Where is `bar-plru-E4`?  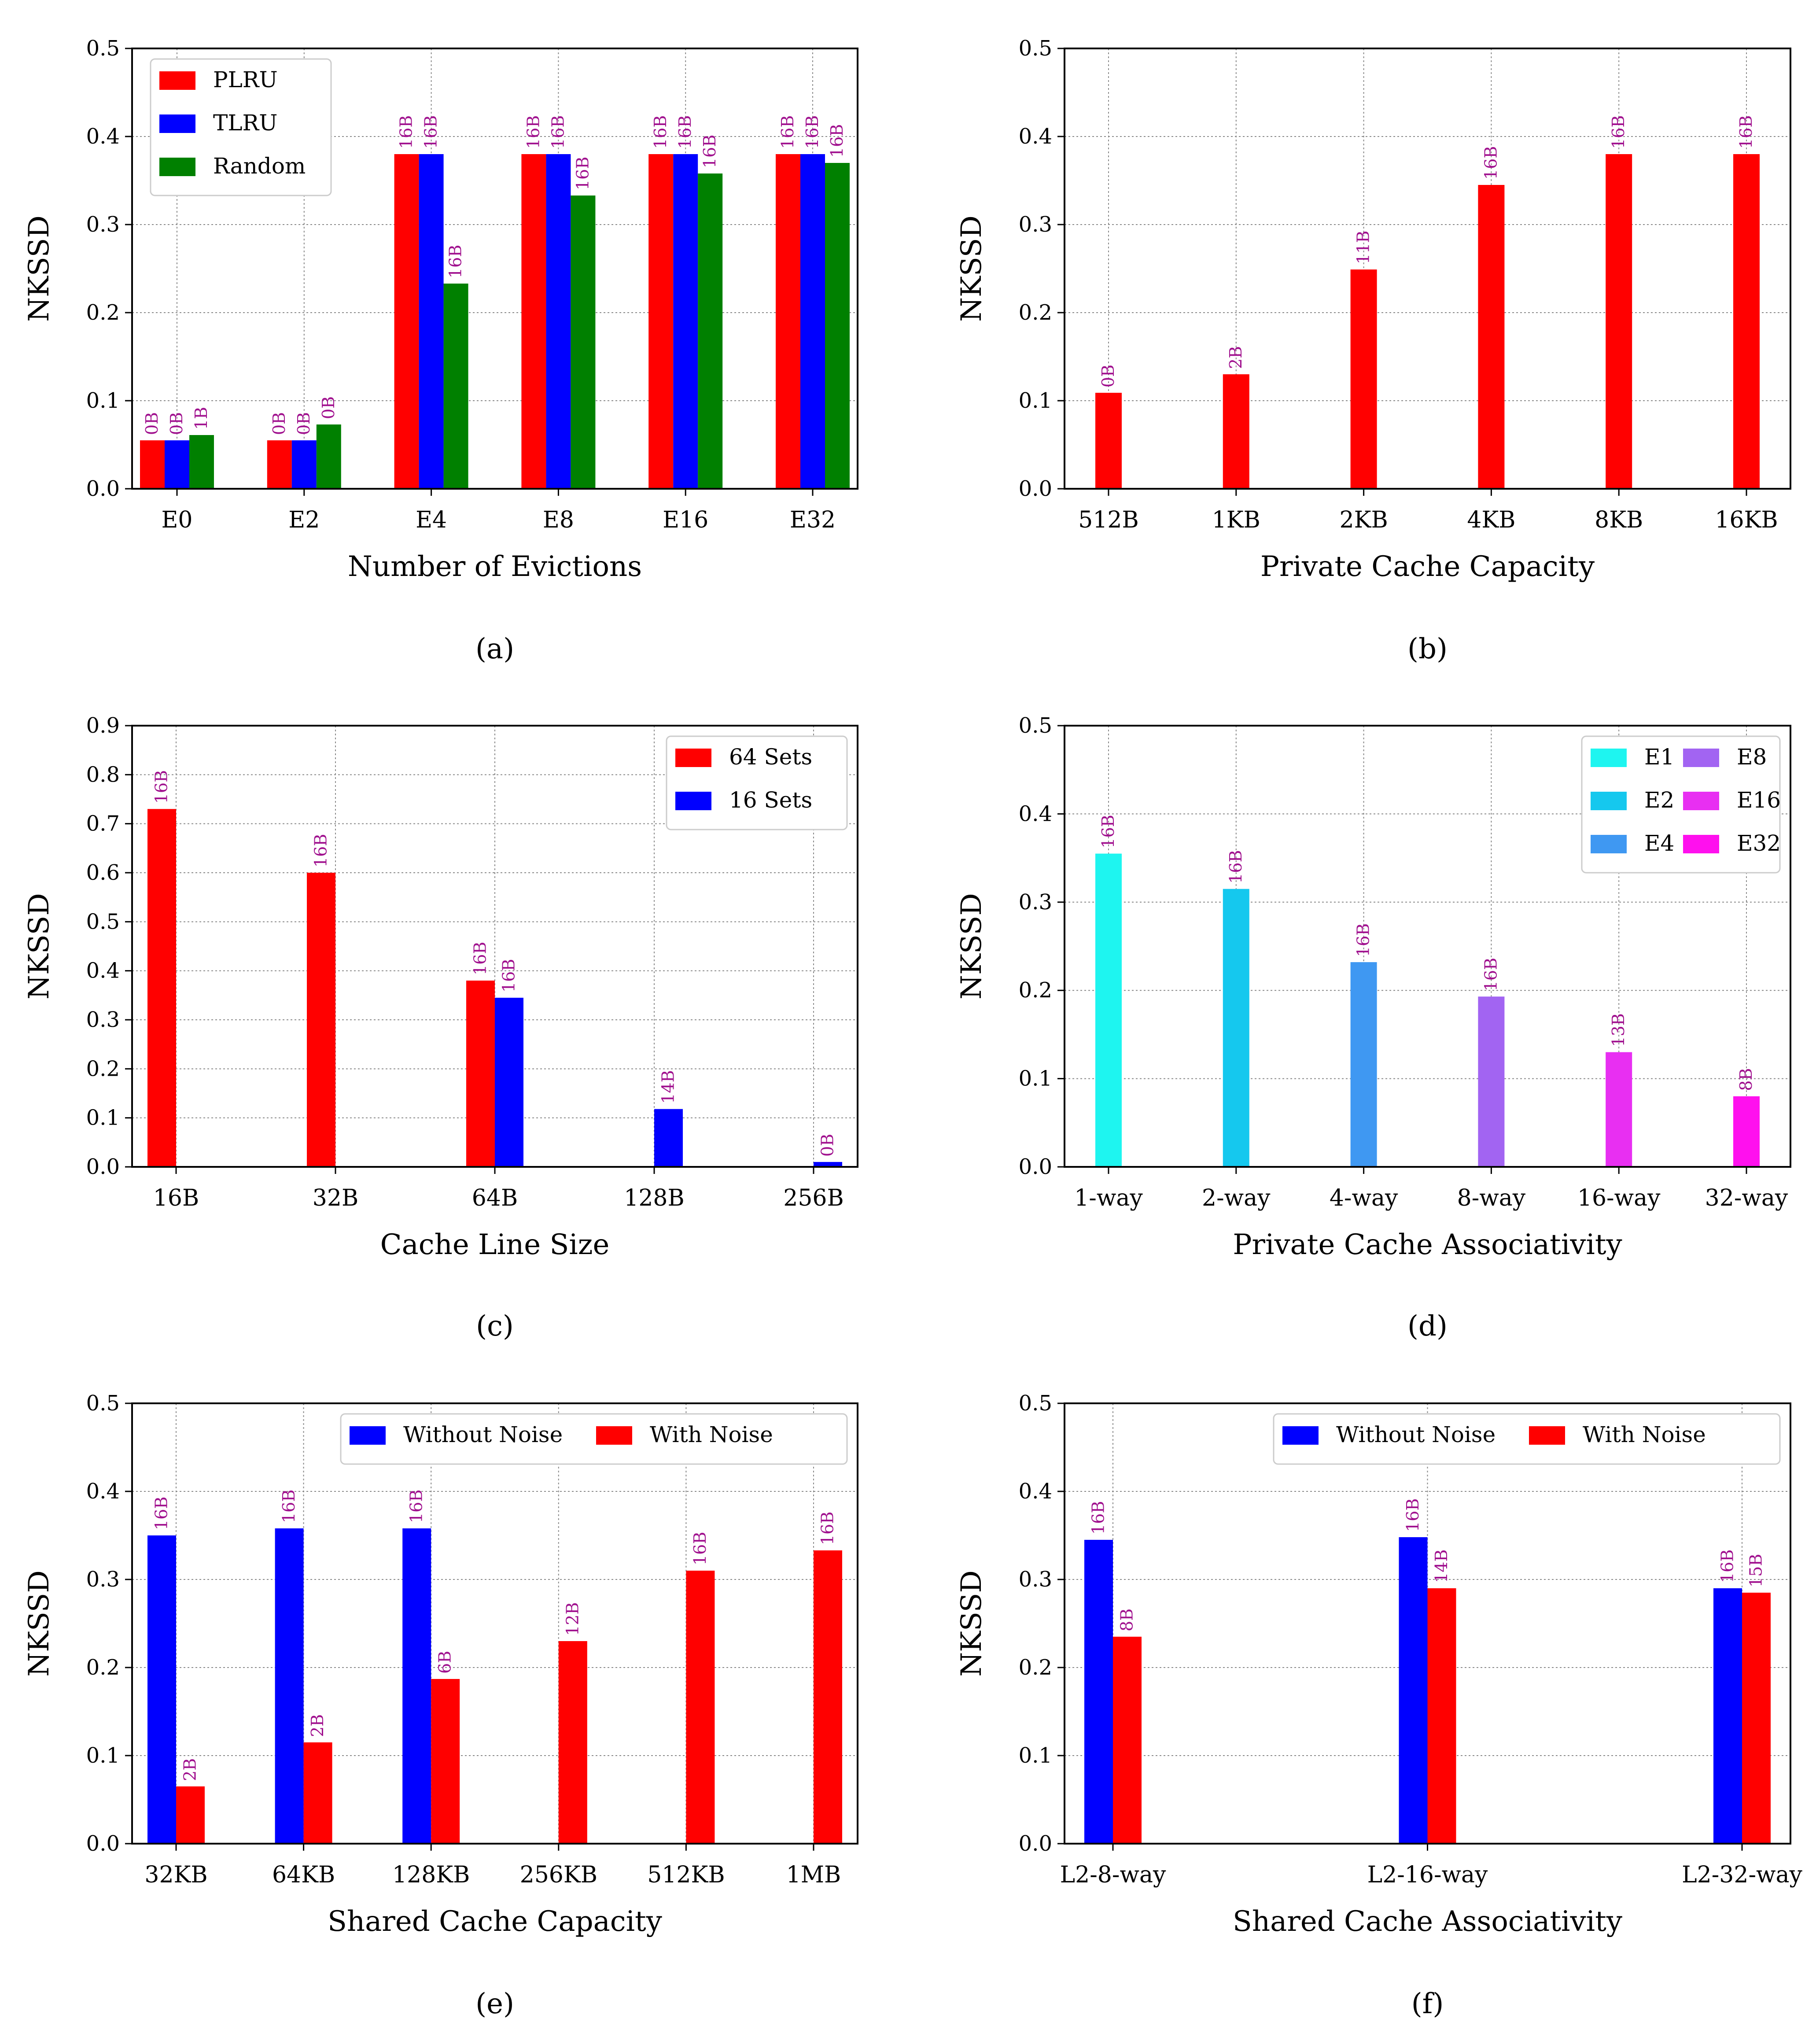 bar-plru-E4 is located at coordinates (406, 321).